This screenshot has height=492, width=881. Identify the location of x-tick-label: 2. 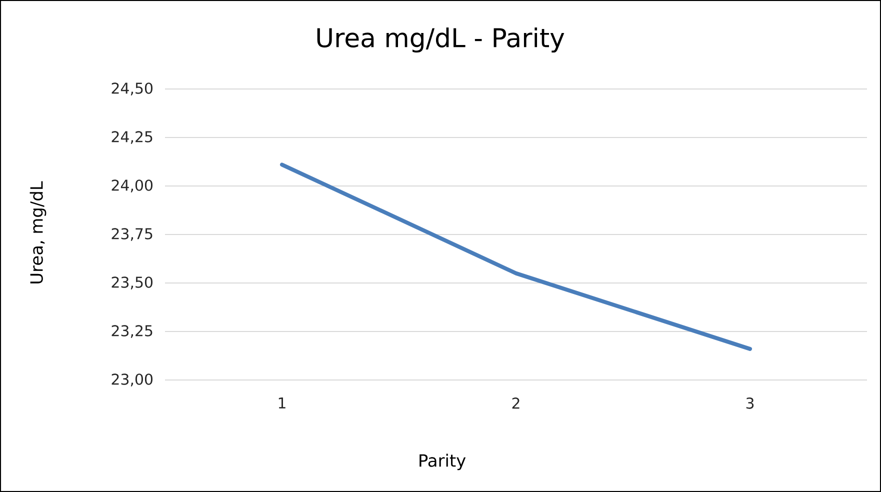
(516, 403).